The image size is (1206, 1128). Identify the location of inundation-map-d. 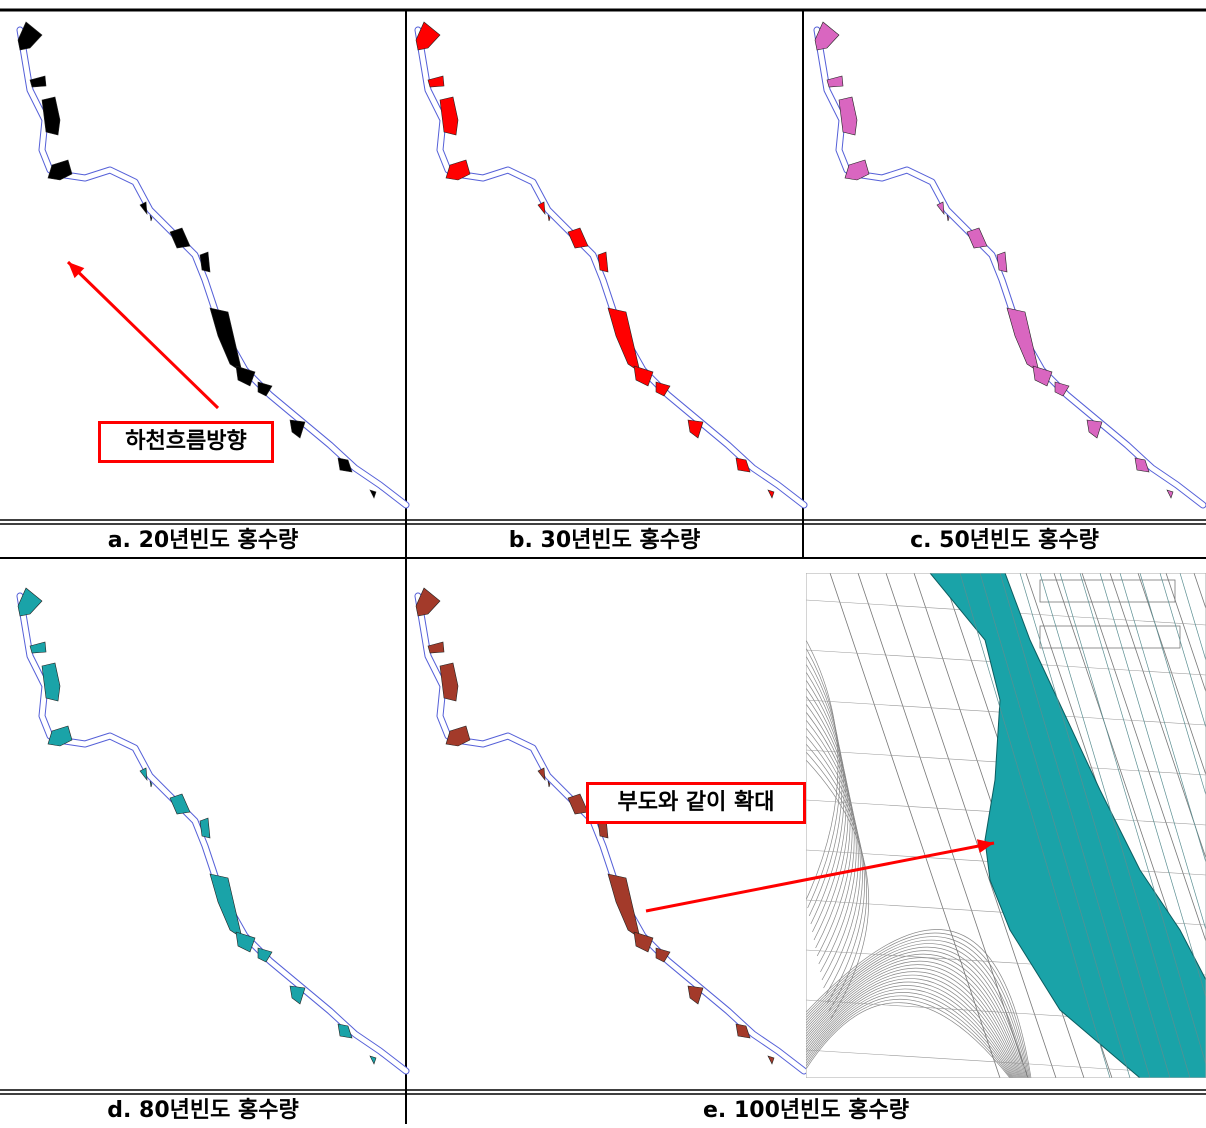
(213, 831).